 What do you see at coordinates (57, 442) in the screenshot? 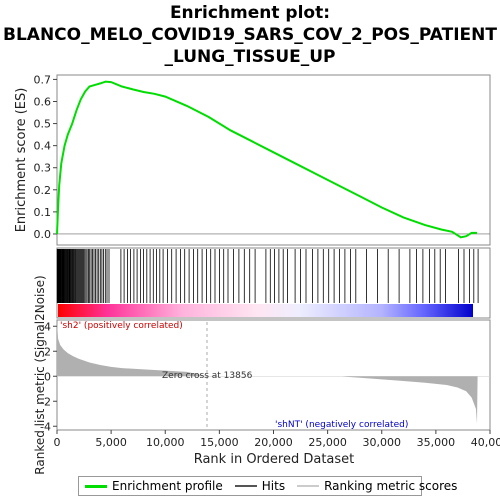
I see `xtick-label: 0` at bounding box center [57, 442].